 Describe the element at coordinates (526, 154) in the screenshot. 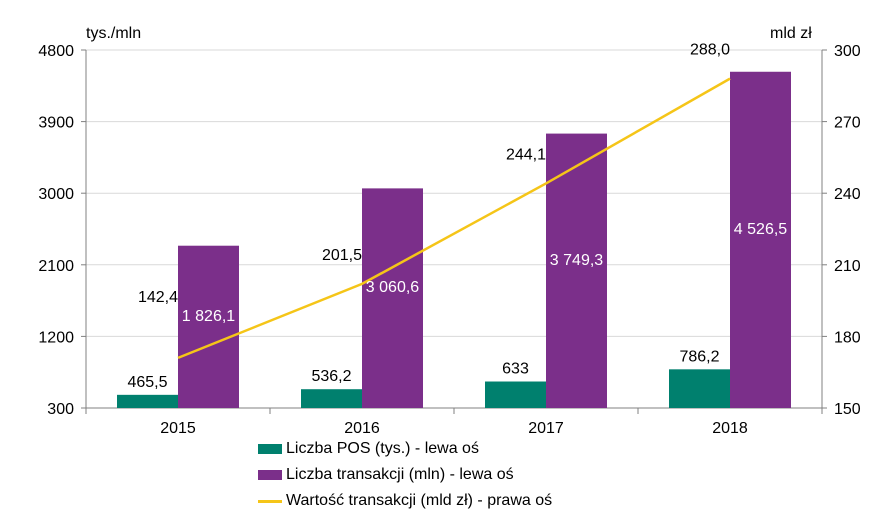

I see `data-label-value: 244,1` at that location.